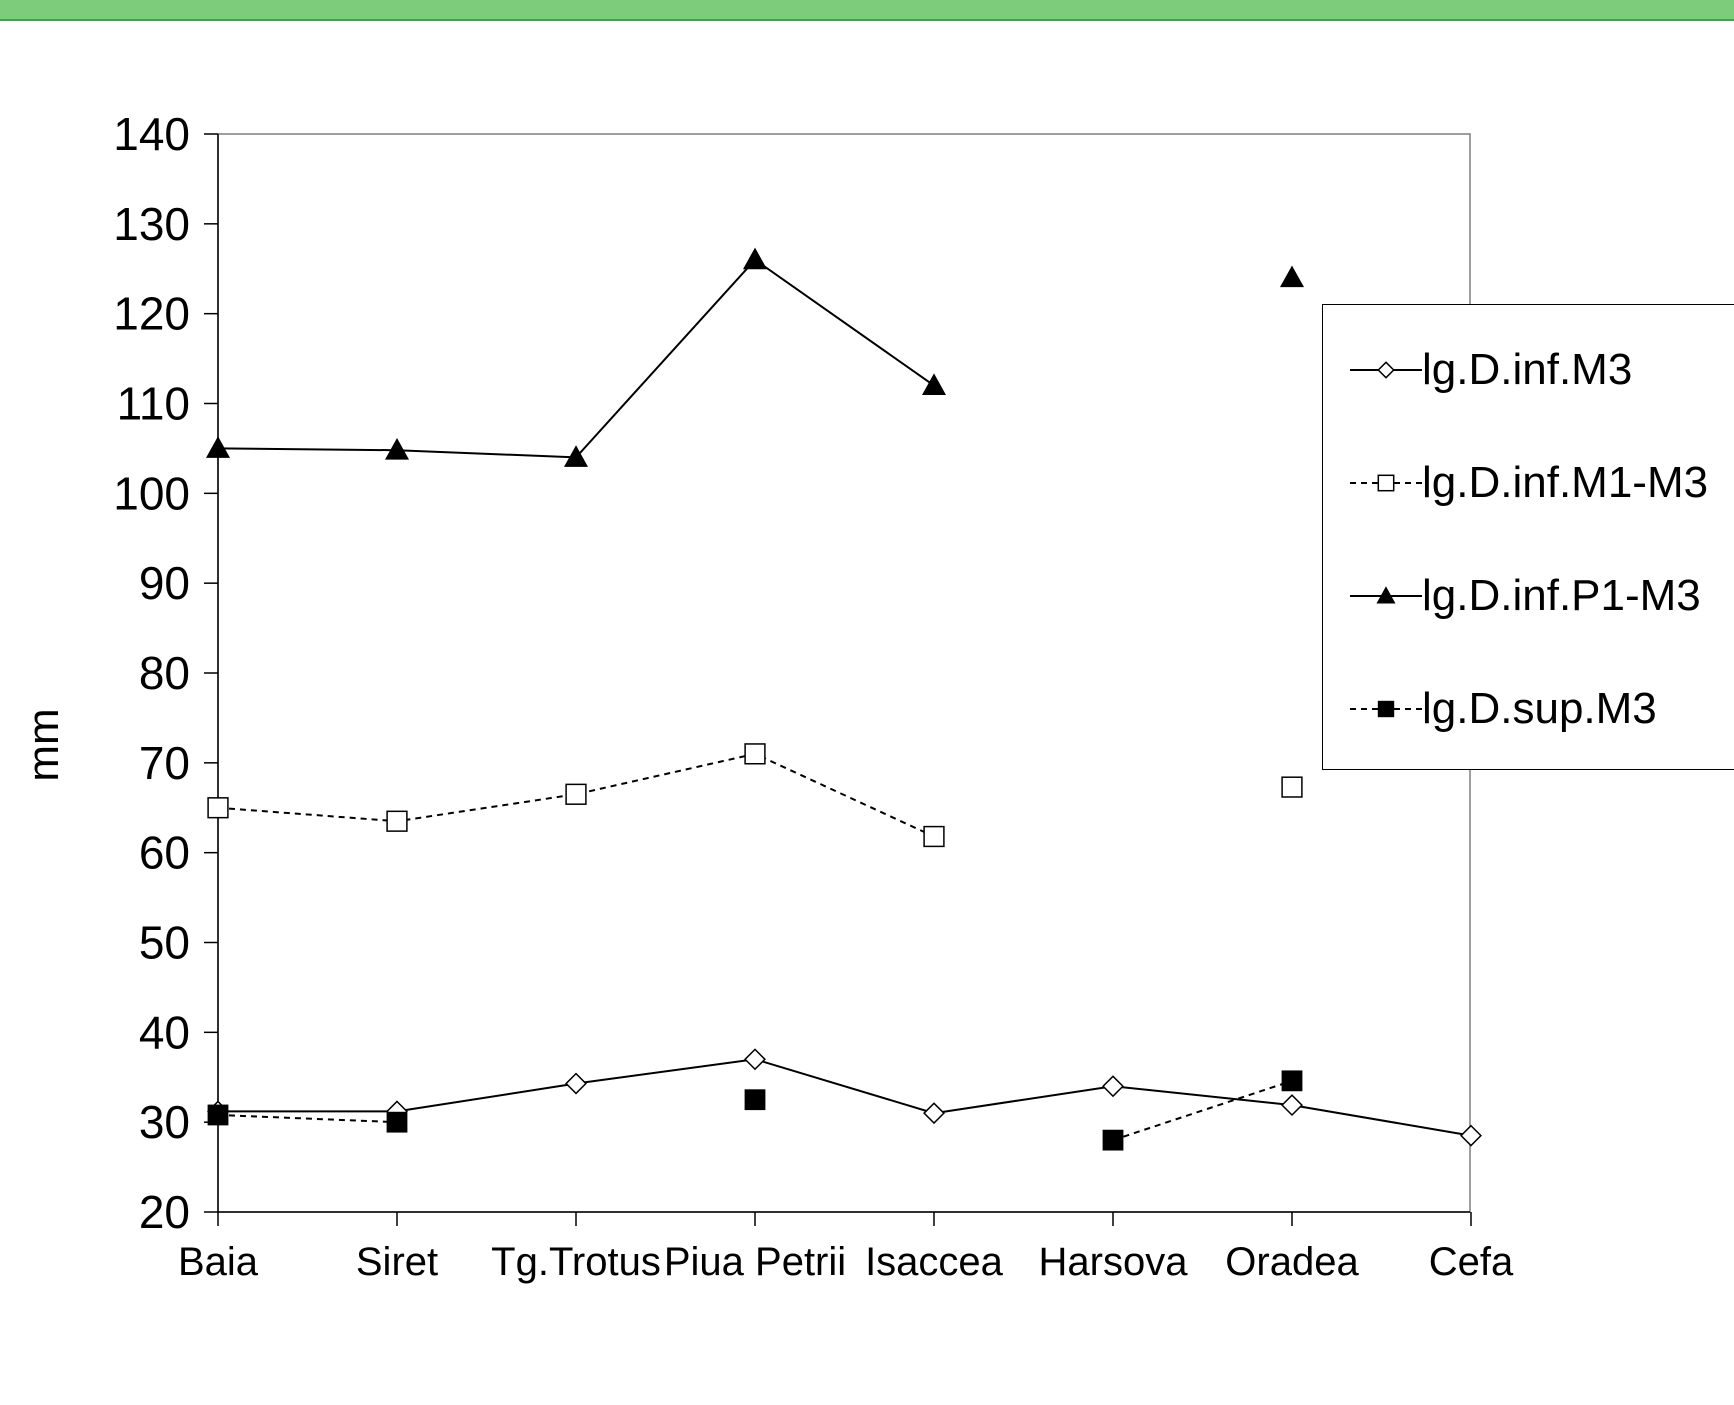  Describe the element at coordinates (1561, 595) in the screenshot. I see `legend-label: lg.D.inf.P1-M3` at that location.